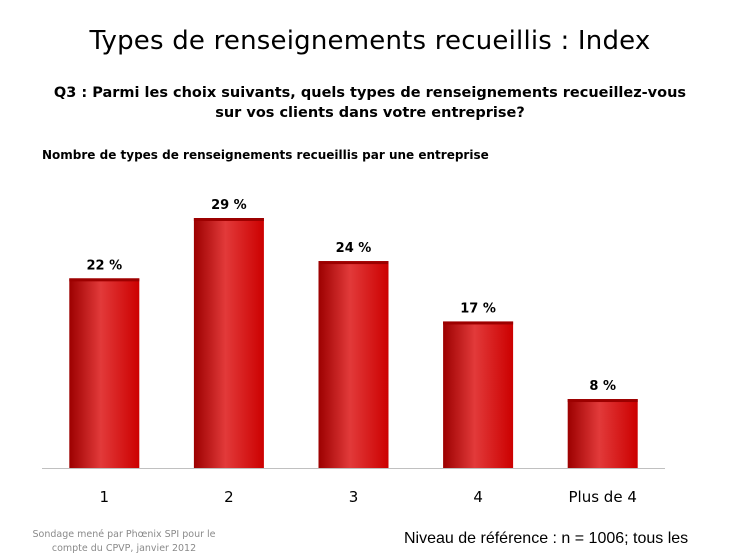 Image resolution: width=740 pixels, height=556 pixels. I want to click on x-tick-label: 4, so click(478, 497).